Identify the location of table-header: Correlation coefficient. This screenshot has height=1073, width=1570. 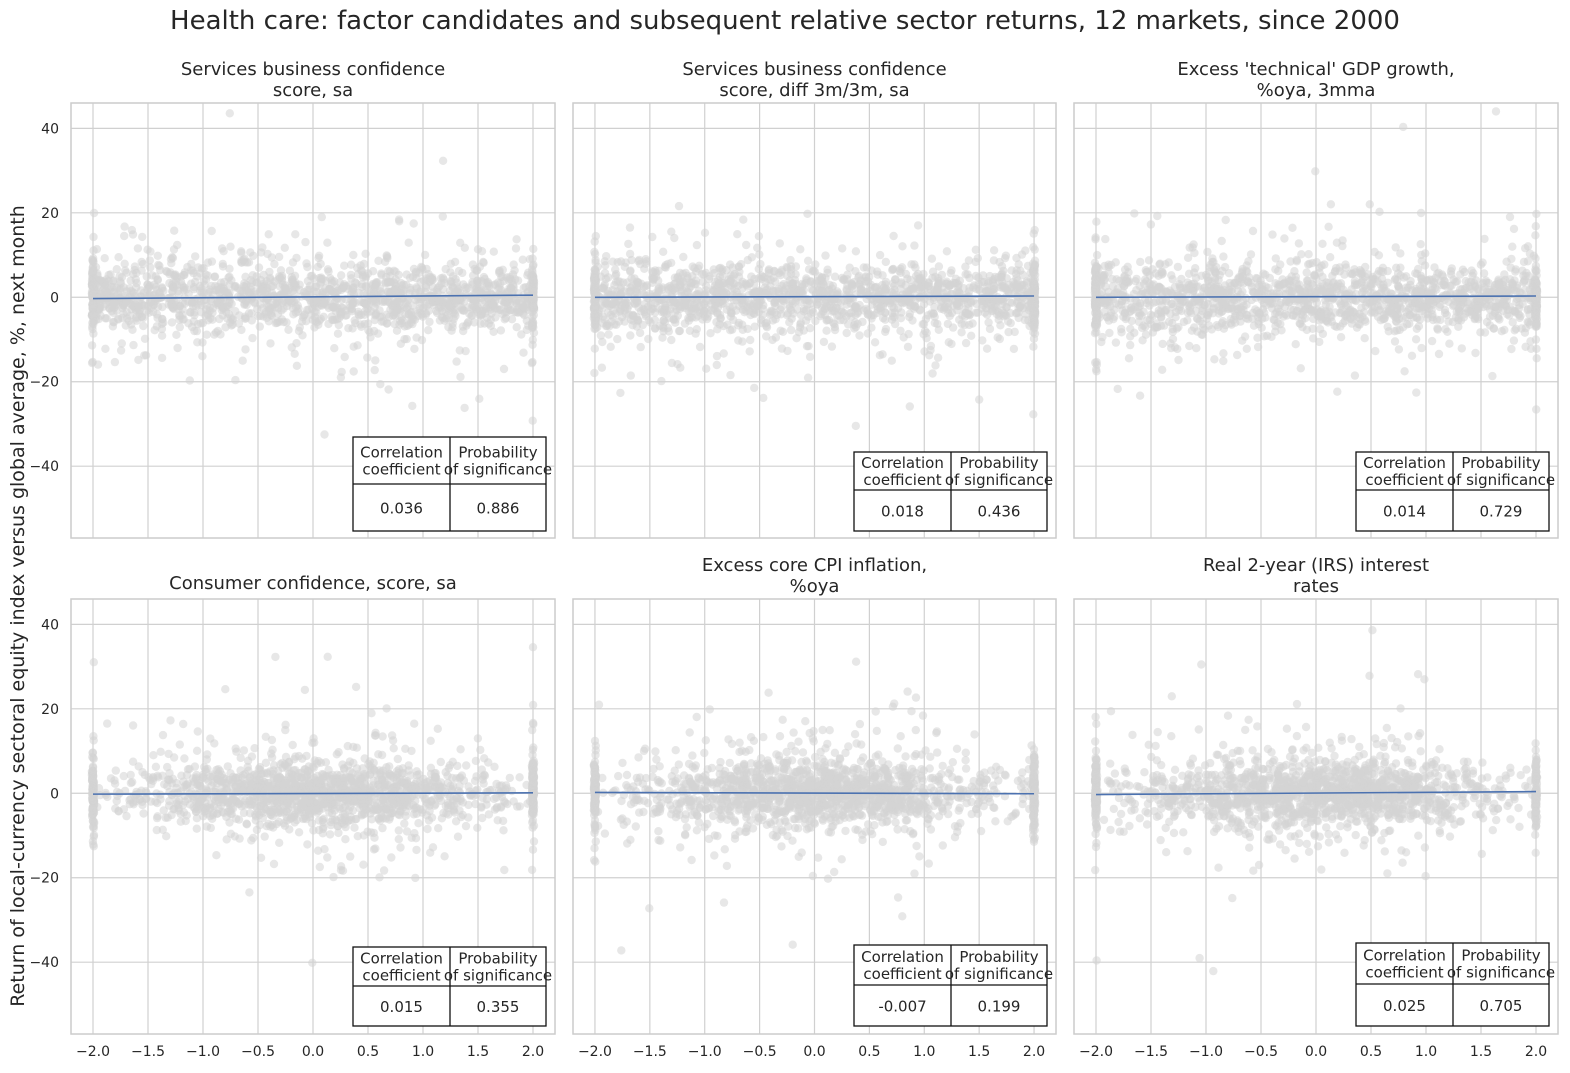
(401, 461).